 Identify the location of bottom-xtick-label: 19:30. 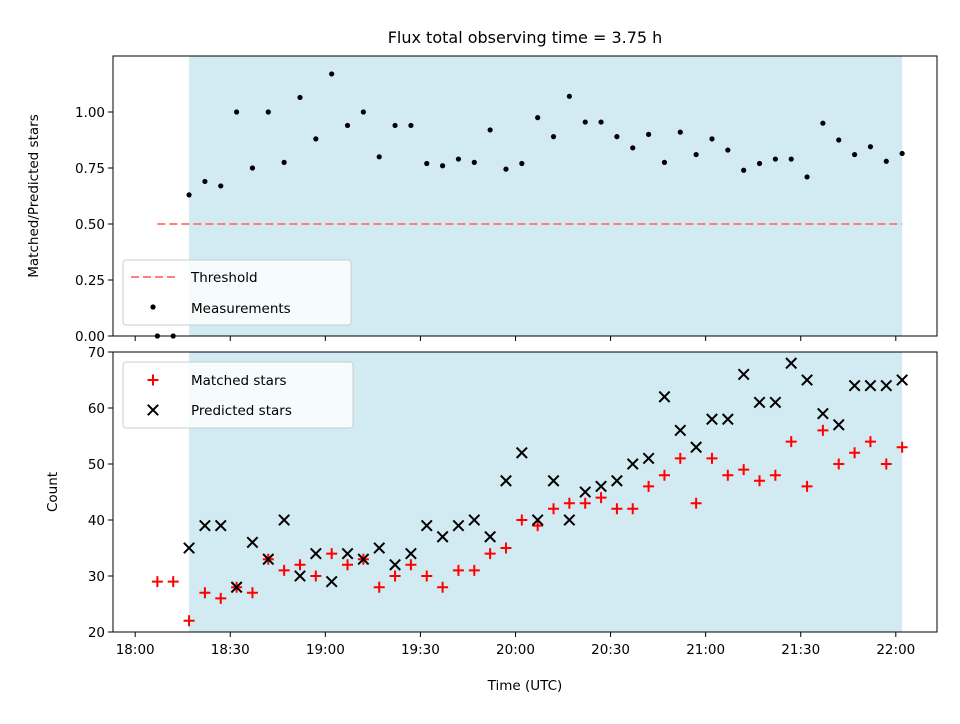
(420, 650).